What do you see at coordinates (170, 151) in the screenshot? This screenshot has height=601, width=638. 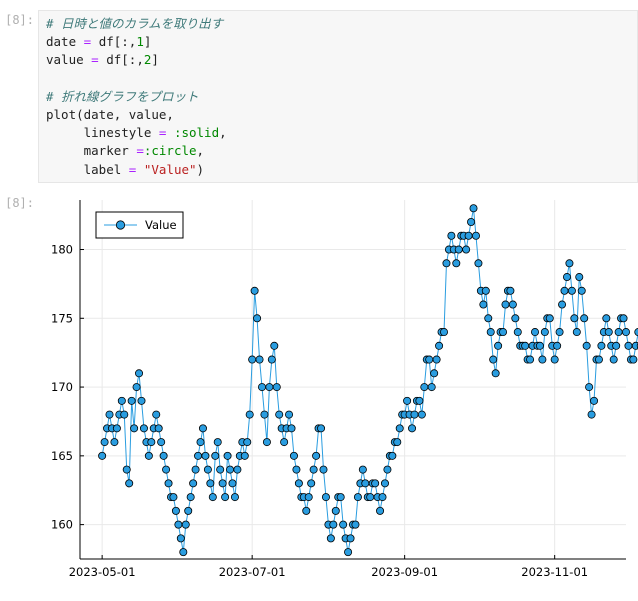 I see `code-symbol: :circle` at bounding box center [170, 151].